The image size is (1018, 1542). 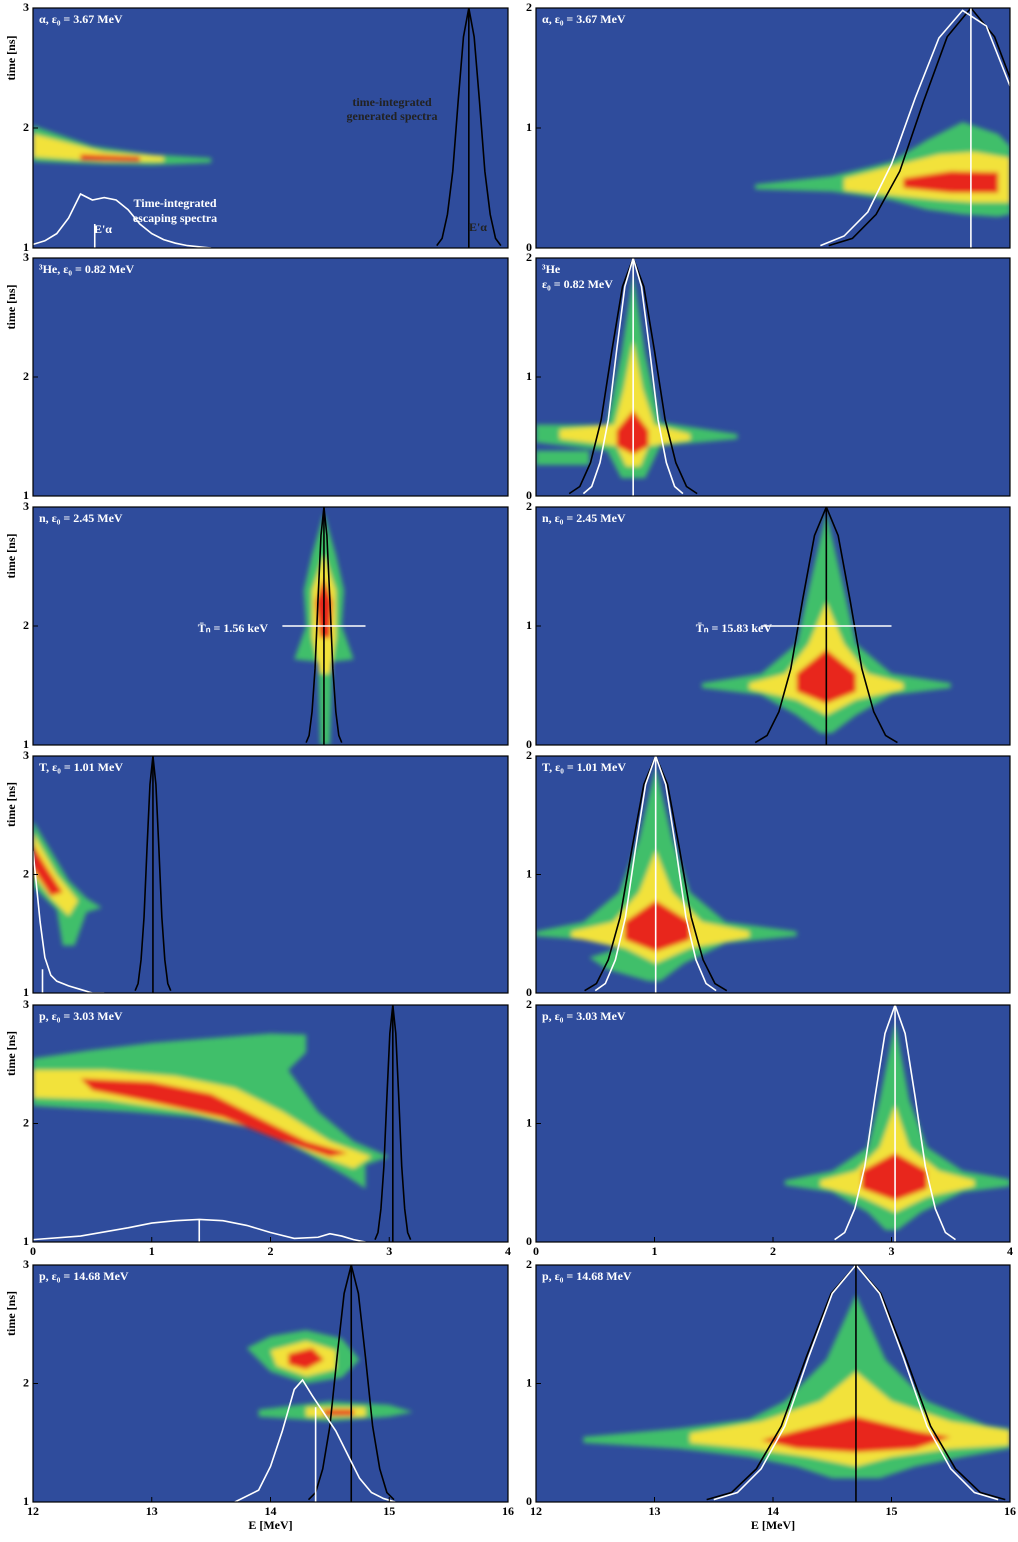 I want to click on panel: 0 1 2 T, ε₀ = 1.01 MeV, so click(x=768, y=873).